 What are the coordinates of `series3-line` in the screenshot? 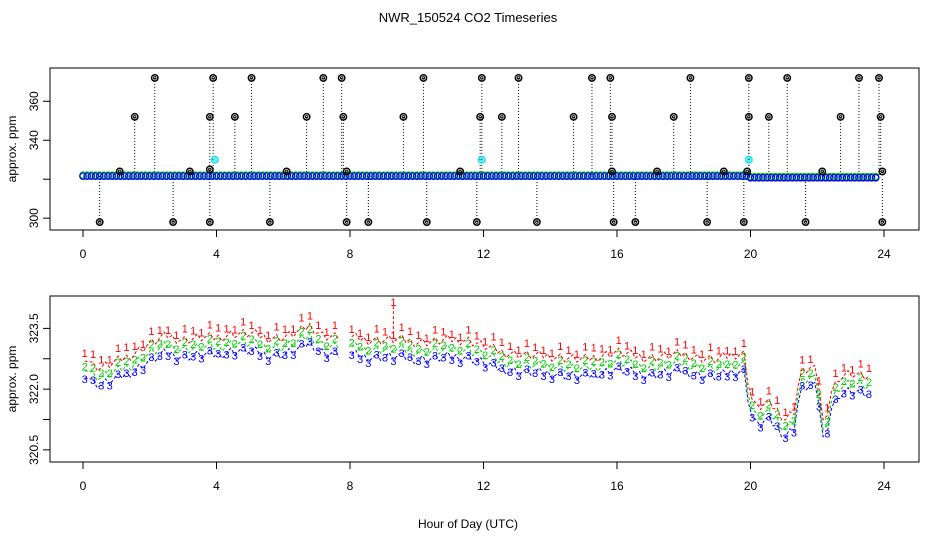 It's located at (212, 364).